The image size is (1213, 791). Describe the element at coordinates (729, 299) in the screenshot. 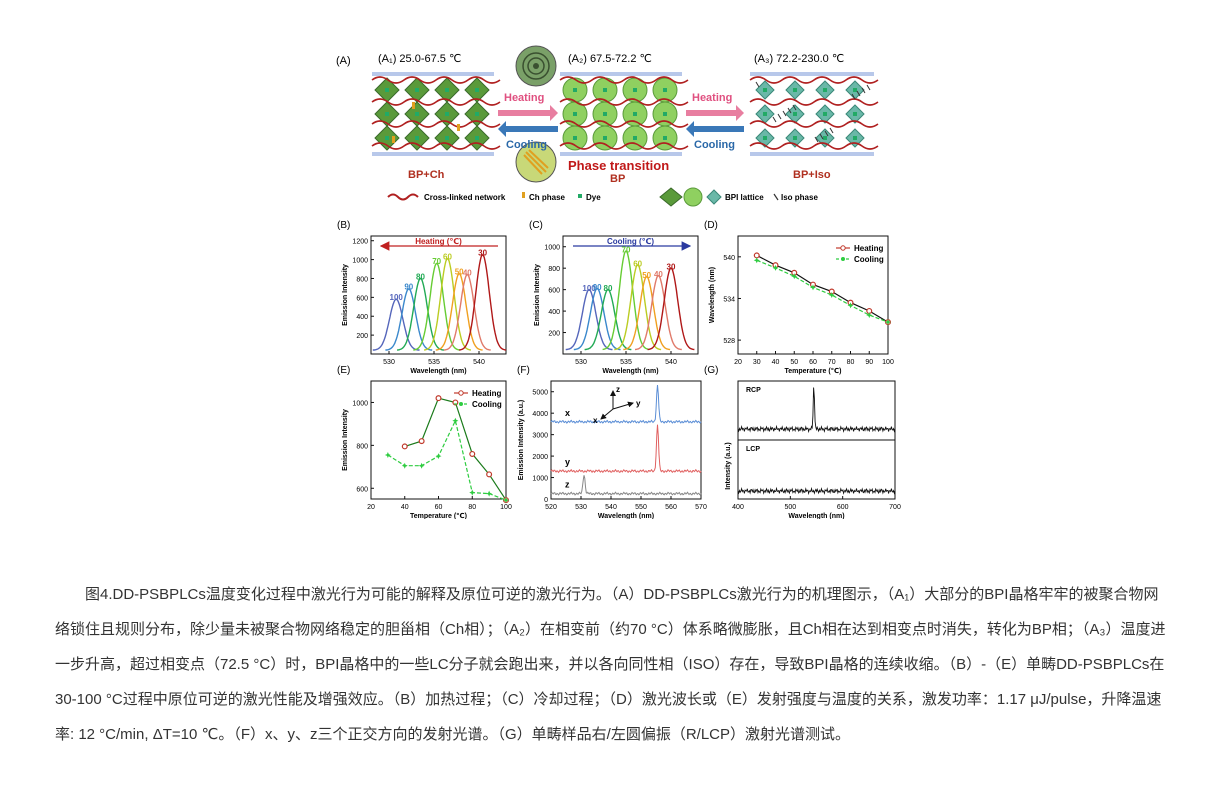

I see `y-tick-label: 534` at that location.